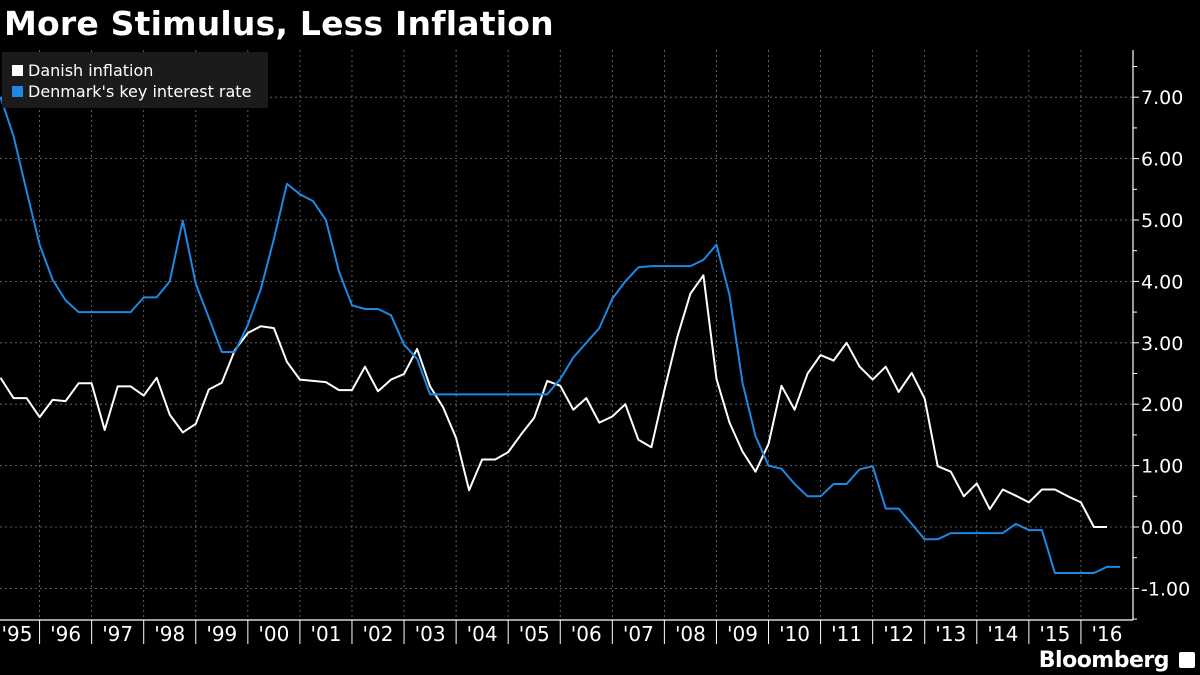 The width and height of the screenshot is (1200, 675). Describe the element at coordinates (17, 91) in the screenshot. I see `legend-swatch-blue` at that location.